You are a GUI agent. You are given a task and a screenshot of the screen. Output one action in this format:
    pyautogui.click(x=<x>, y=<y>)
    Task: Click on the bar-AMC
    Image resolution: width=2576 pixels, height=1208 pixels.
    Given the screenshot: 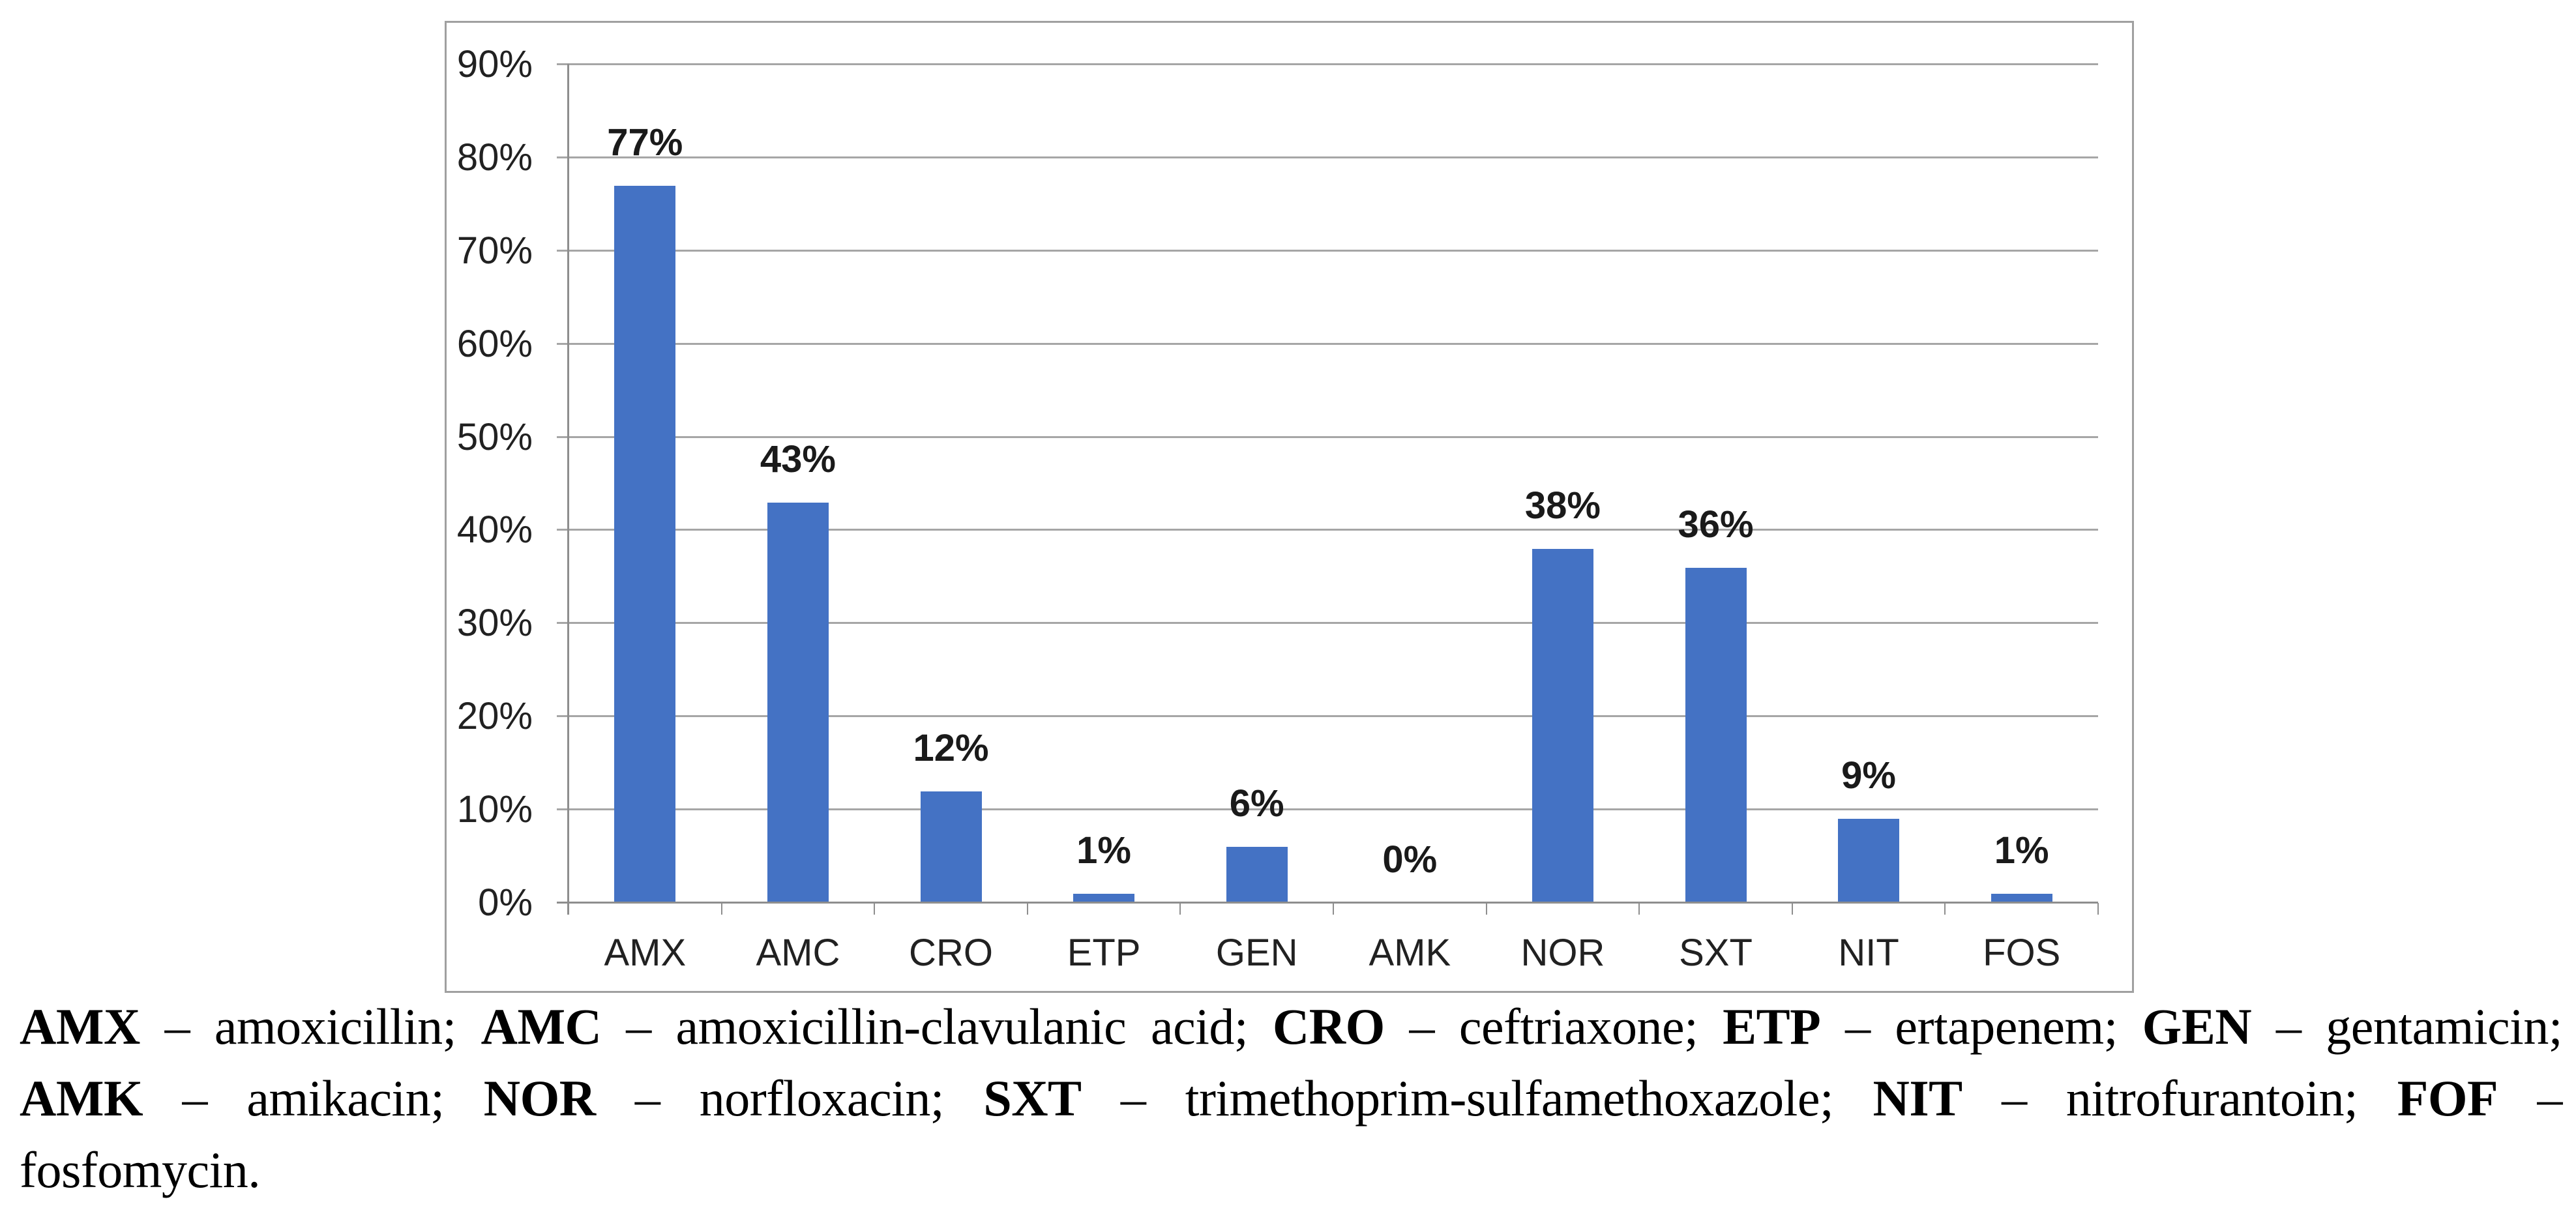 What is the action you would take?
    pyautogui.click(x=798, y=702)
    